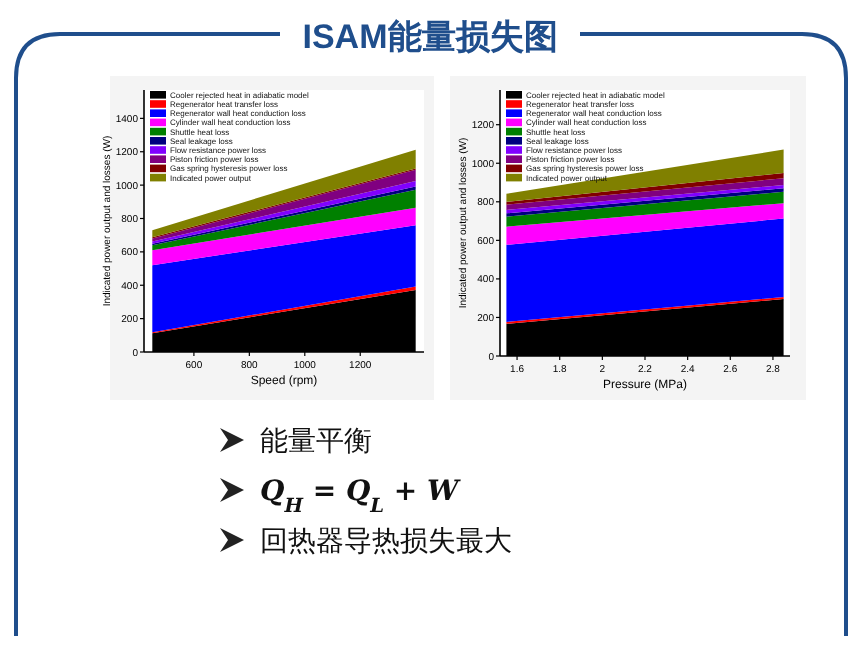 Image resolution: width=862 pixels, height=648 pixels. What do you see at coordinates (316, 440) in the screenshot?
I see `text: 能量平衡` at bounding box center [316, 440].